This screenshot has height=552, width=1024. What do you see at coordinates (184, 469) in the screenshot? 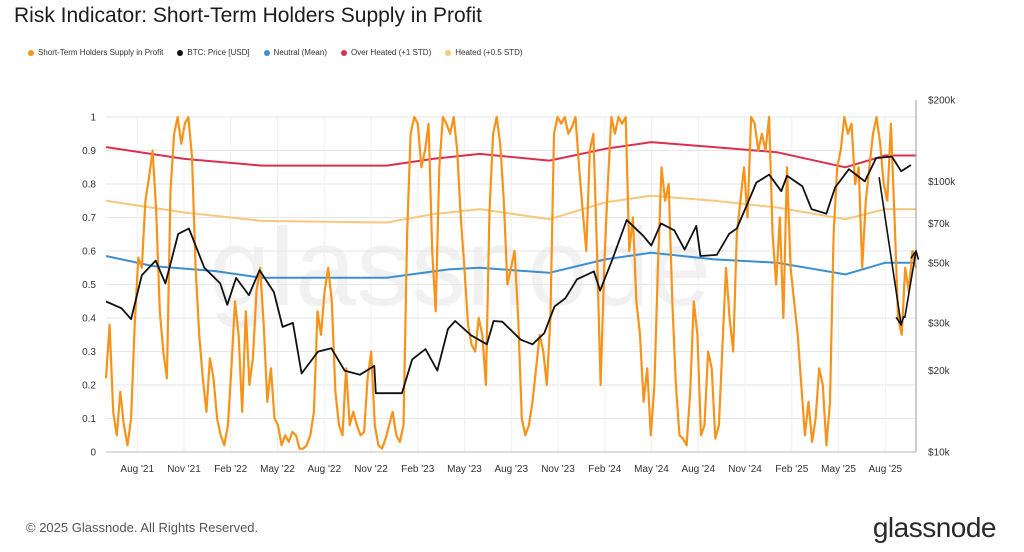
I see `x-tick-label: Nov '21` at bounding box center [184, 469].